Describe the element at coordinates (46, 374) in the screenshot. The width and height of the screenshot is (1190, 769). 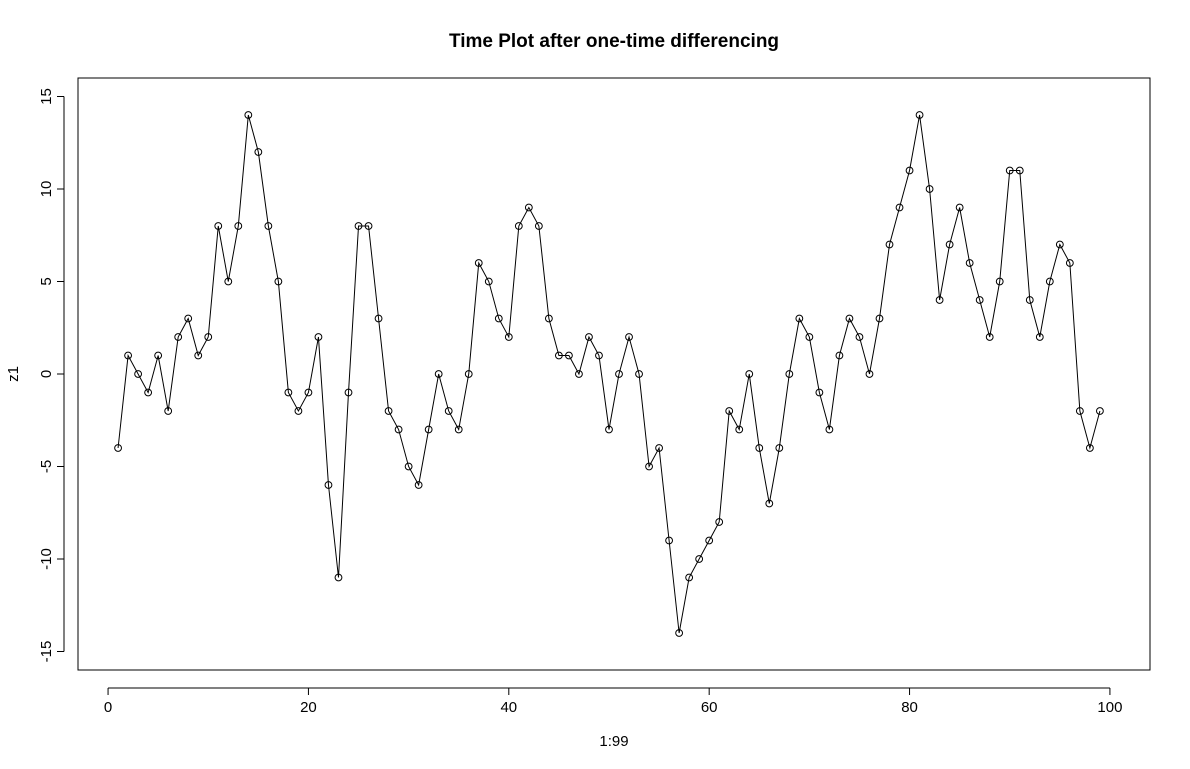
I see `y-tick-label: 0` at that location.